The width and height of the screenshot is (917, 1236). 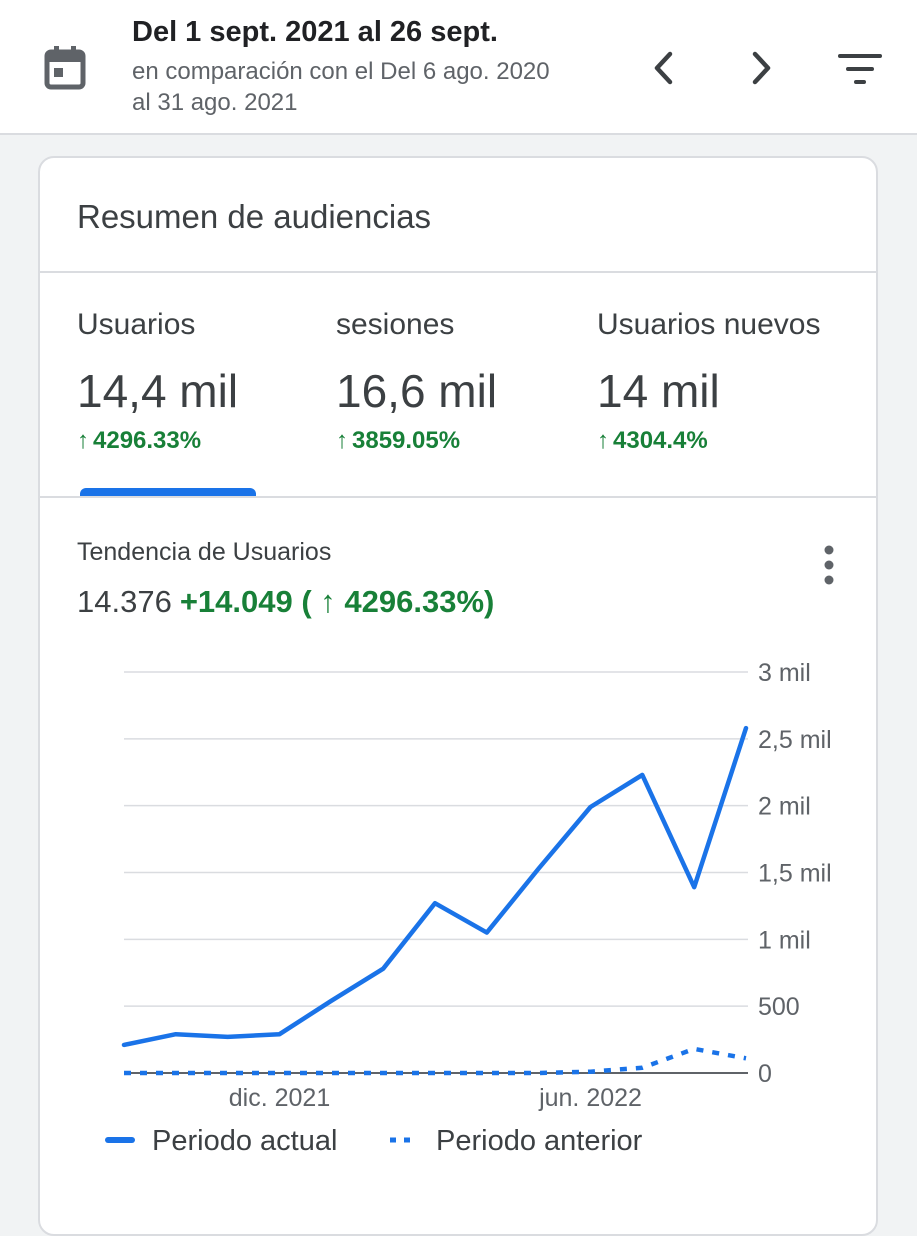 I want to click on more-options-icon, so click(x=829, y=565).